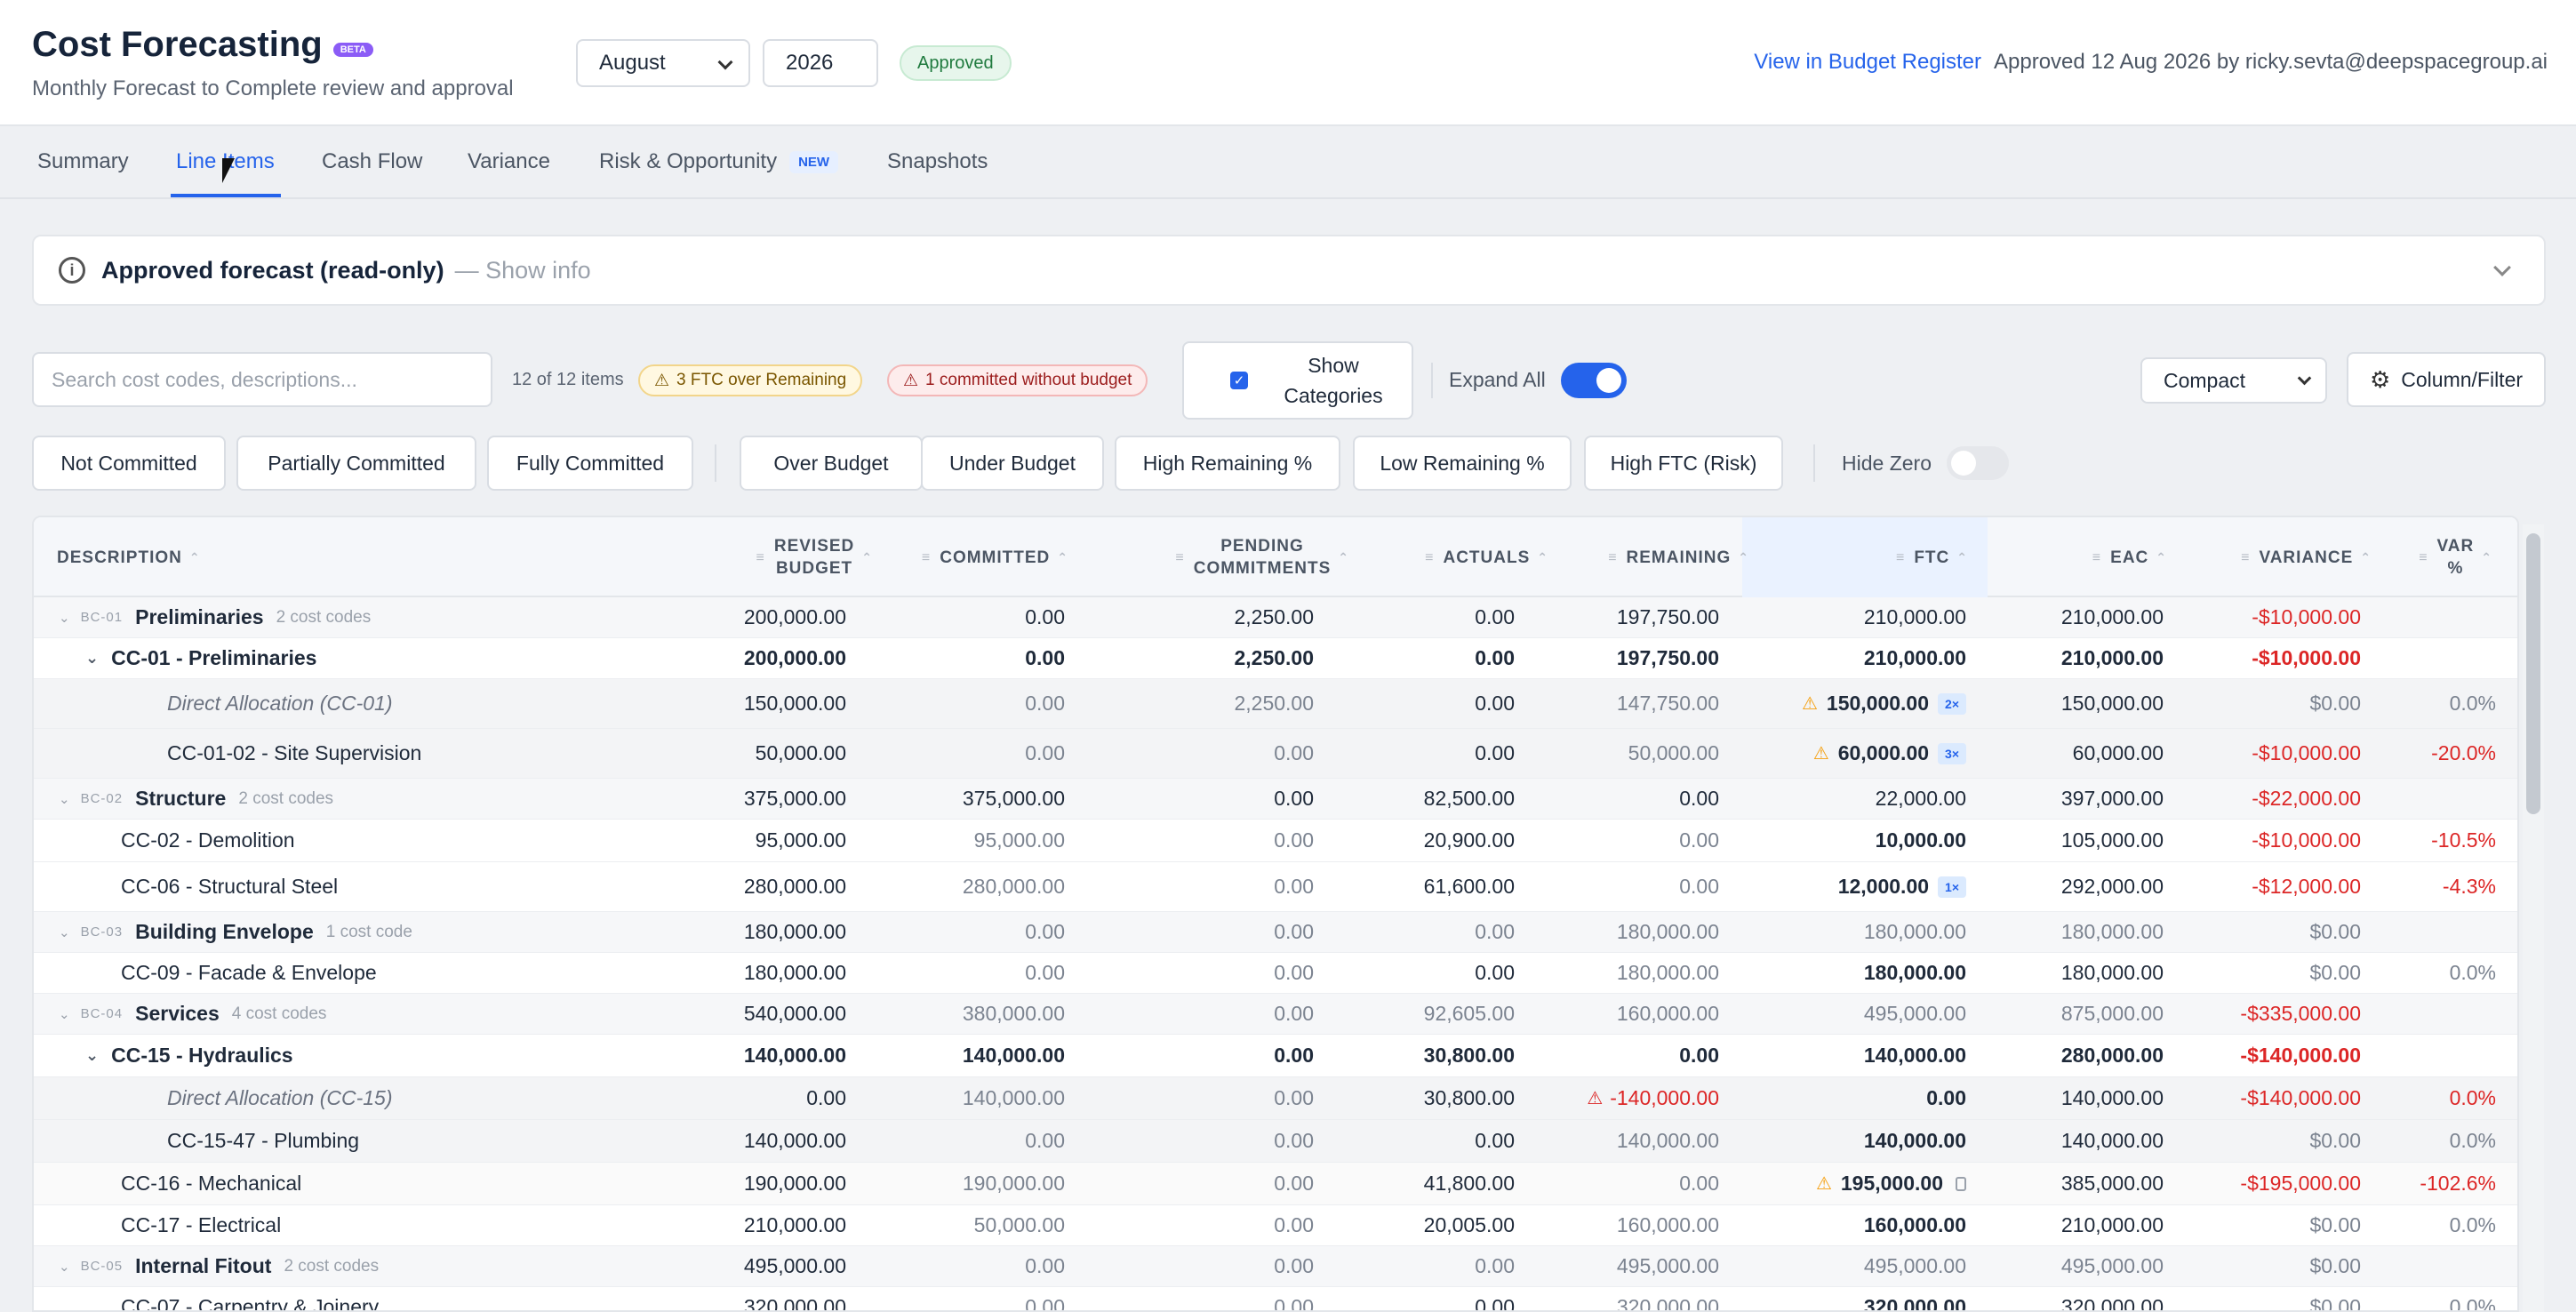 The height and width of the screenshot is (1312, 2576). What do you see at coordinates (994, 557) in the screenshot?
I see `col-committed: ≡ COMMITTED ⌃` at bounding box center [994, 557].